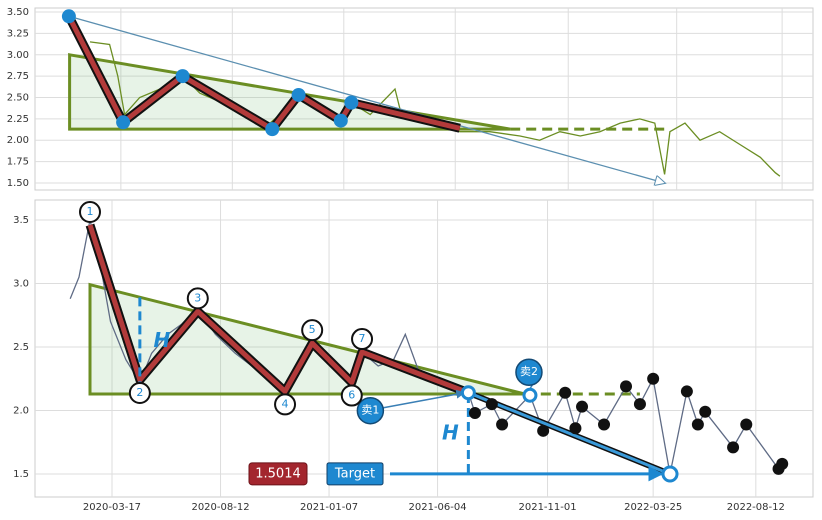  I want to click on pivot-label: 2, so click(139, 392).